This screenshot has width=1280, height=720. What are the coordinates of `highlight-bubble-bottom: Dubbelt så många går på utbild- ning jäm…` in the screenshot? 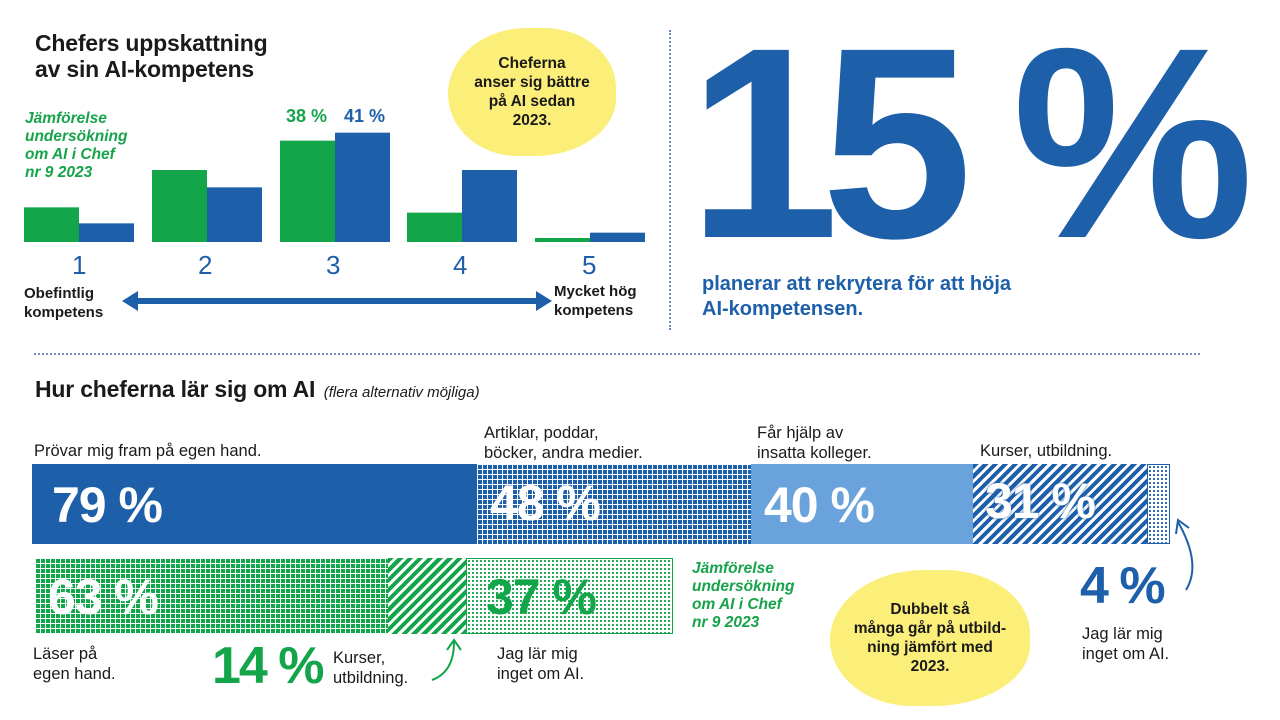 It's located at (930, 638).